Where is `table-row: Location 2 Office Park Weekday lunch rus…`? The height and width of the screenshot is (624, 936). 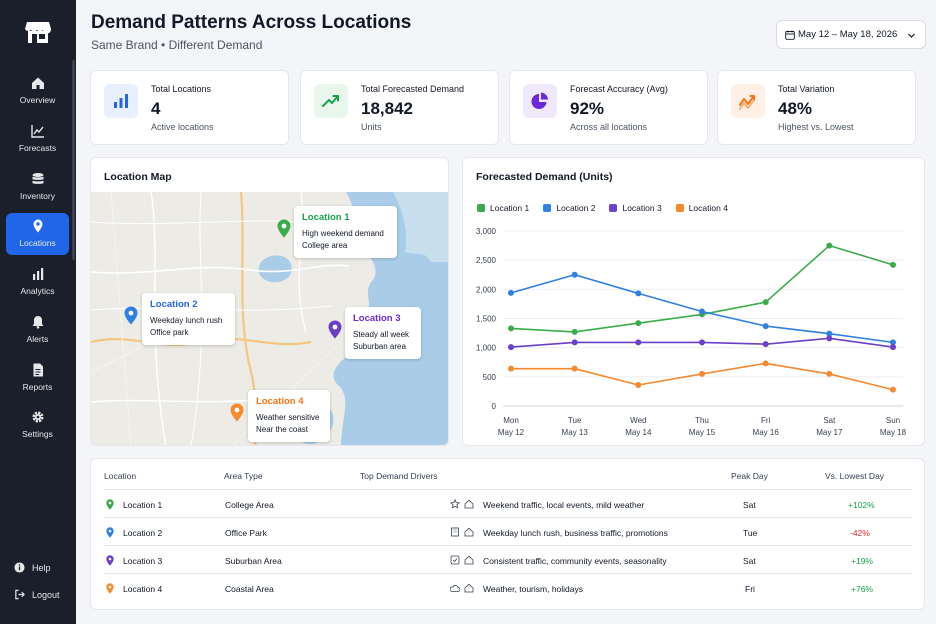 table-row: Location 2 Office Park Weekday lunch rus… is located at coordinates (508, 531).